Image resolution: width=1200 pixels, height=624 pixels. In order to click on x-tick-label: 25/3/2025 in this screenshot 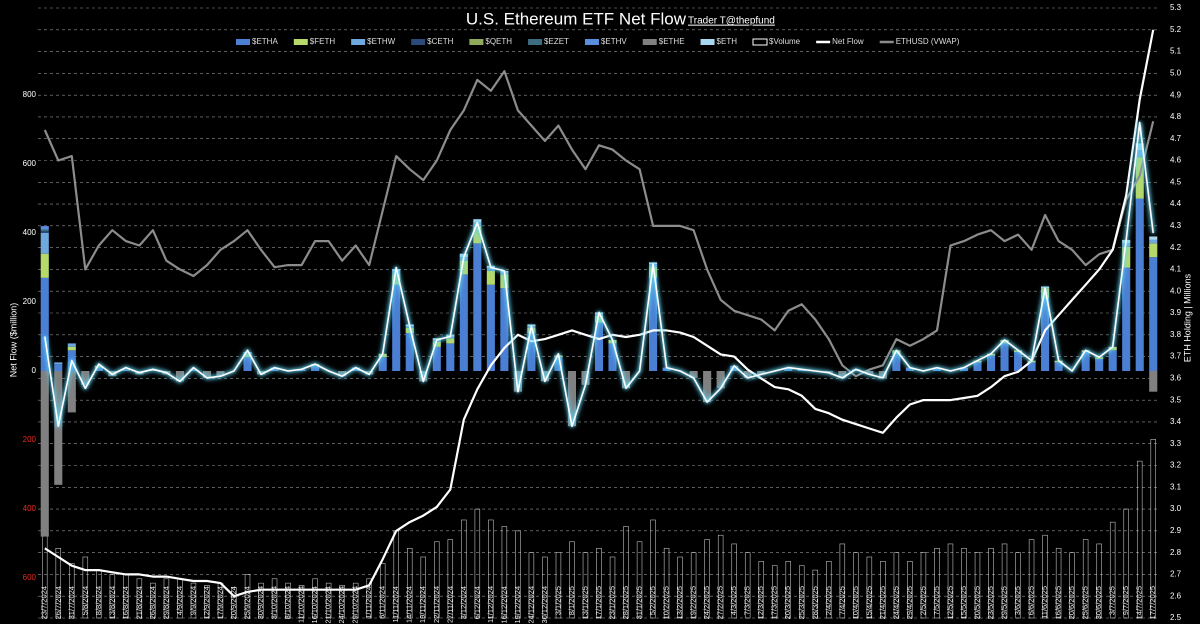, I will do `click(801, 602)`.